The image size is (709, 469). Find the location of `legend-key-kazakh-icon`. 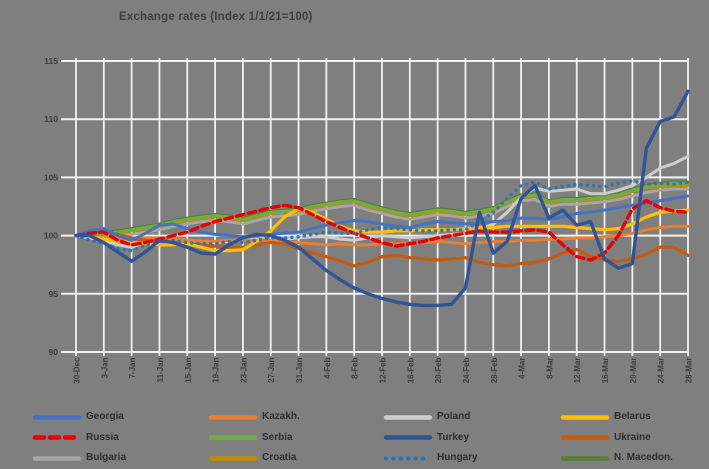

legend-key-kazakh-icon is located at coordinates (233, 417).